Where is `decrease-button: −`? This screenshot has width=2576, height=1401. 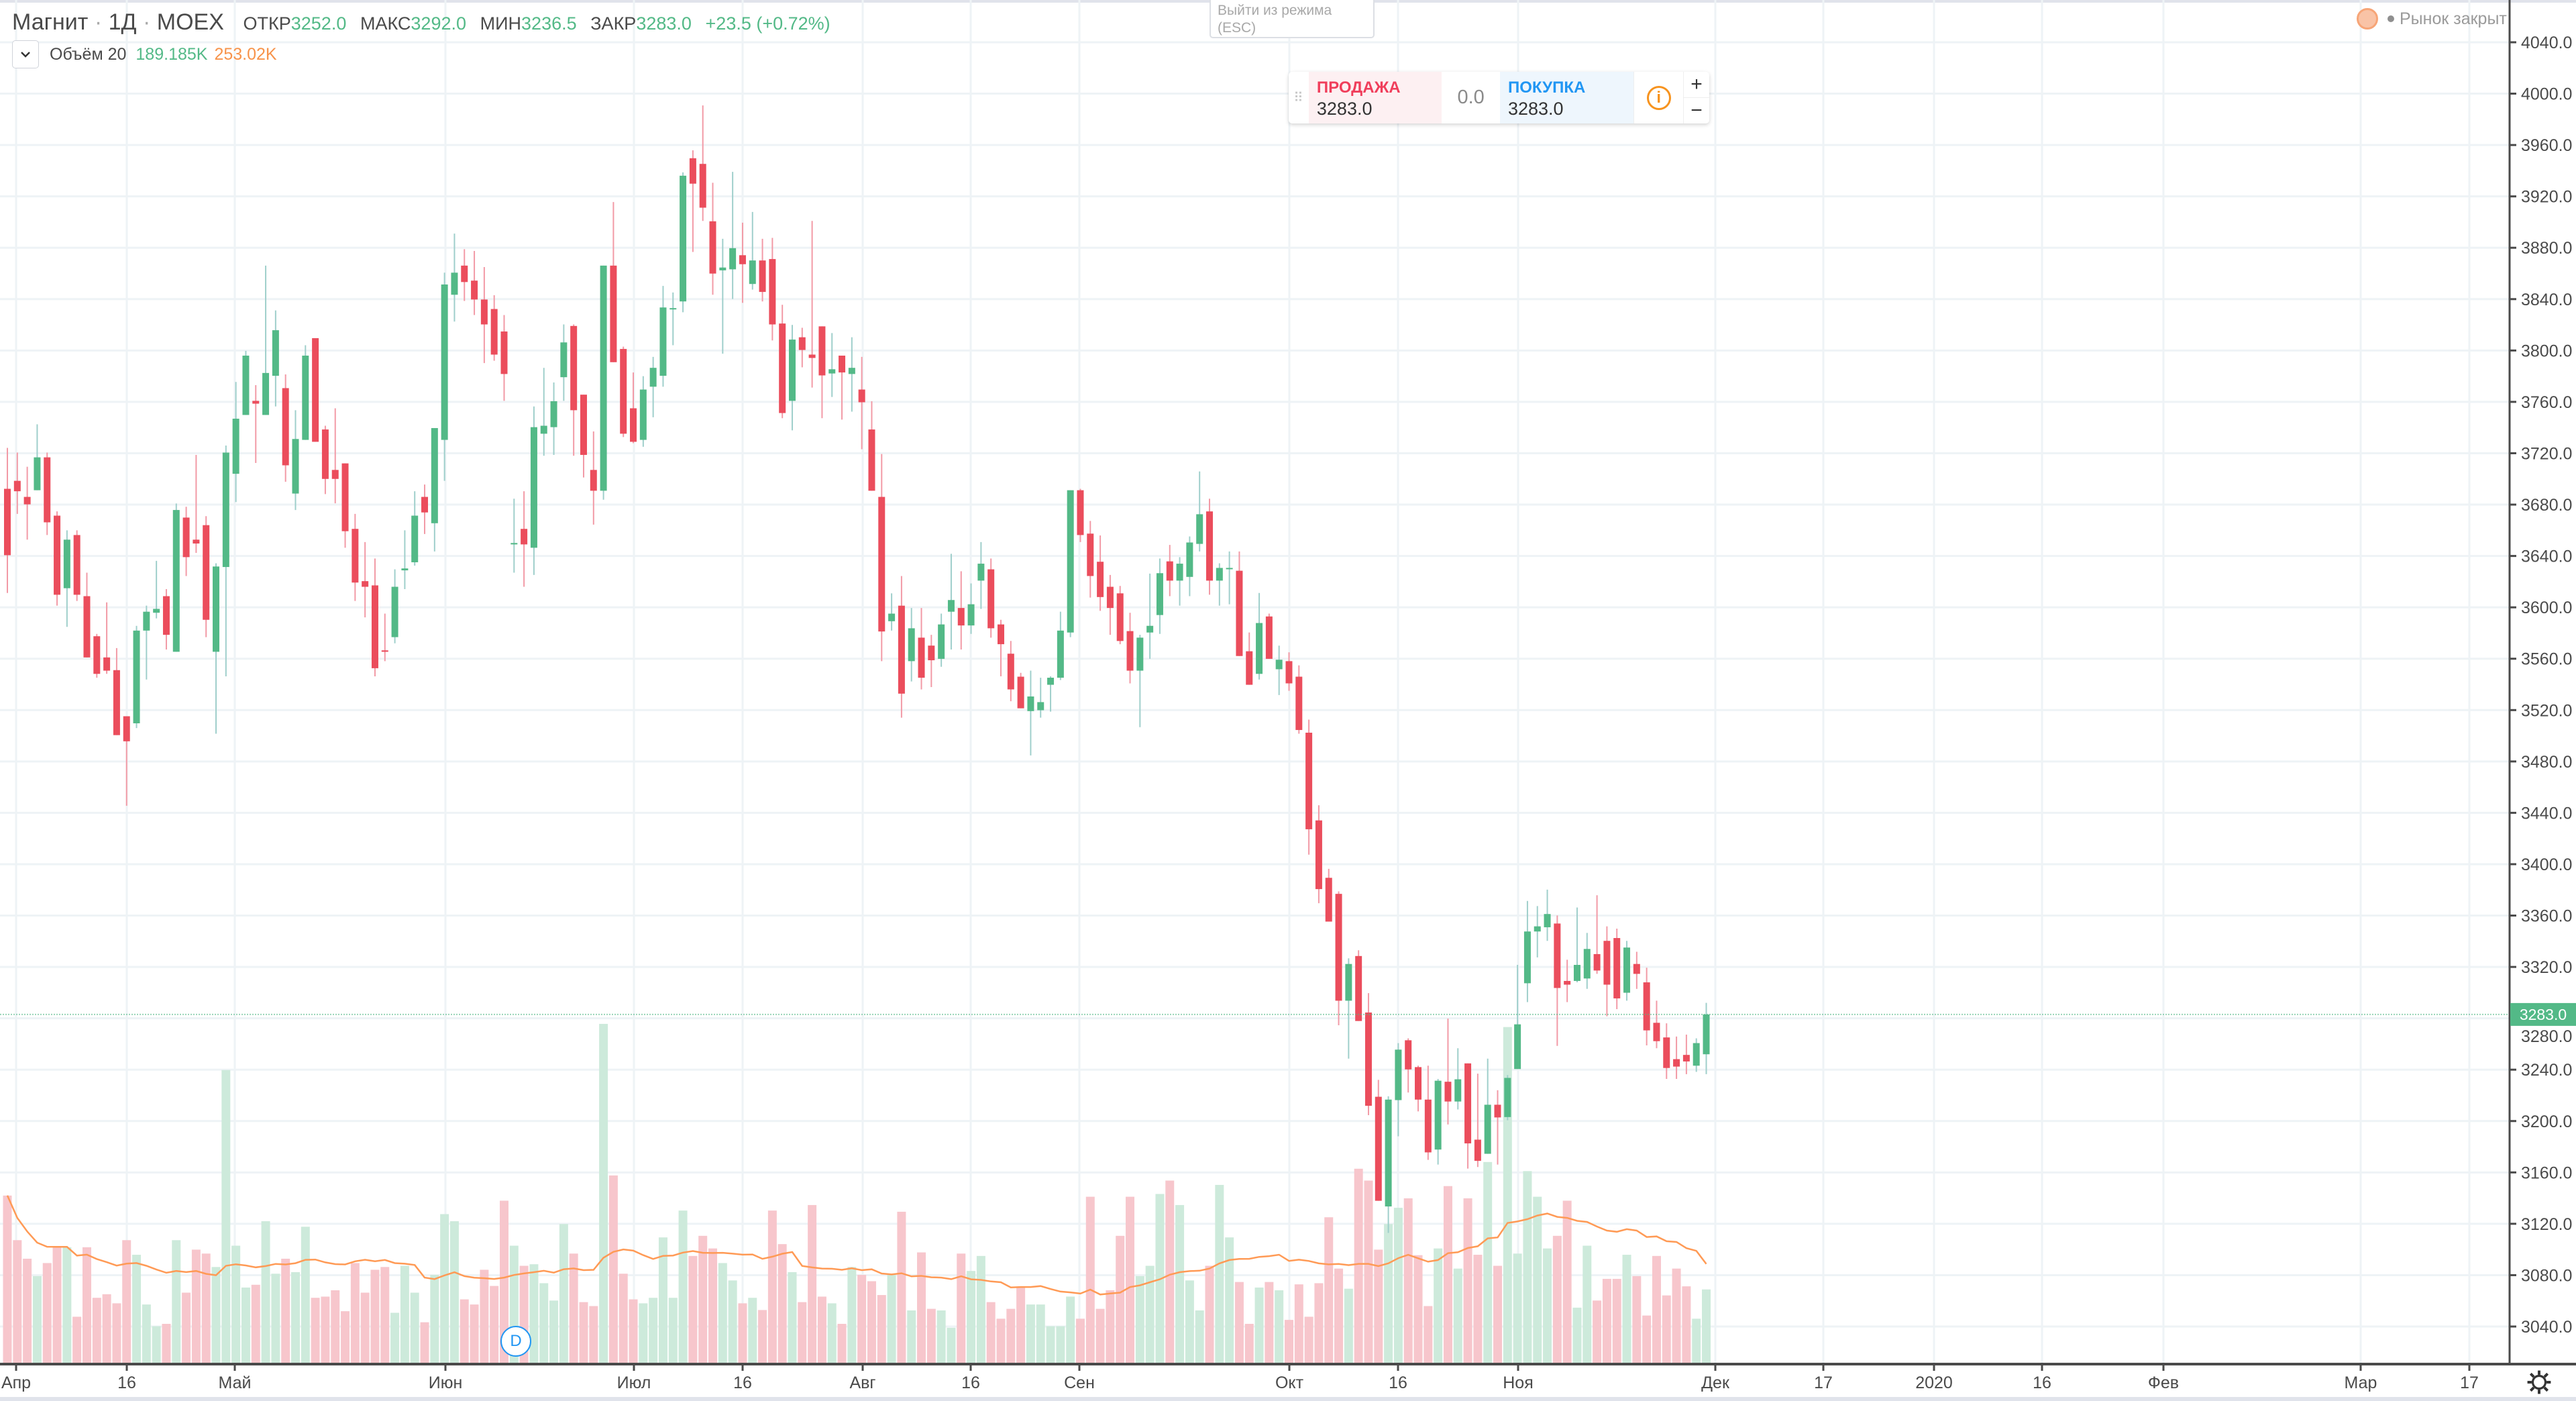 decrease-button: − is located at coordinates (1696, 110).